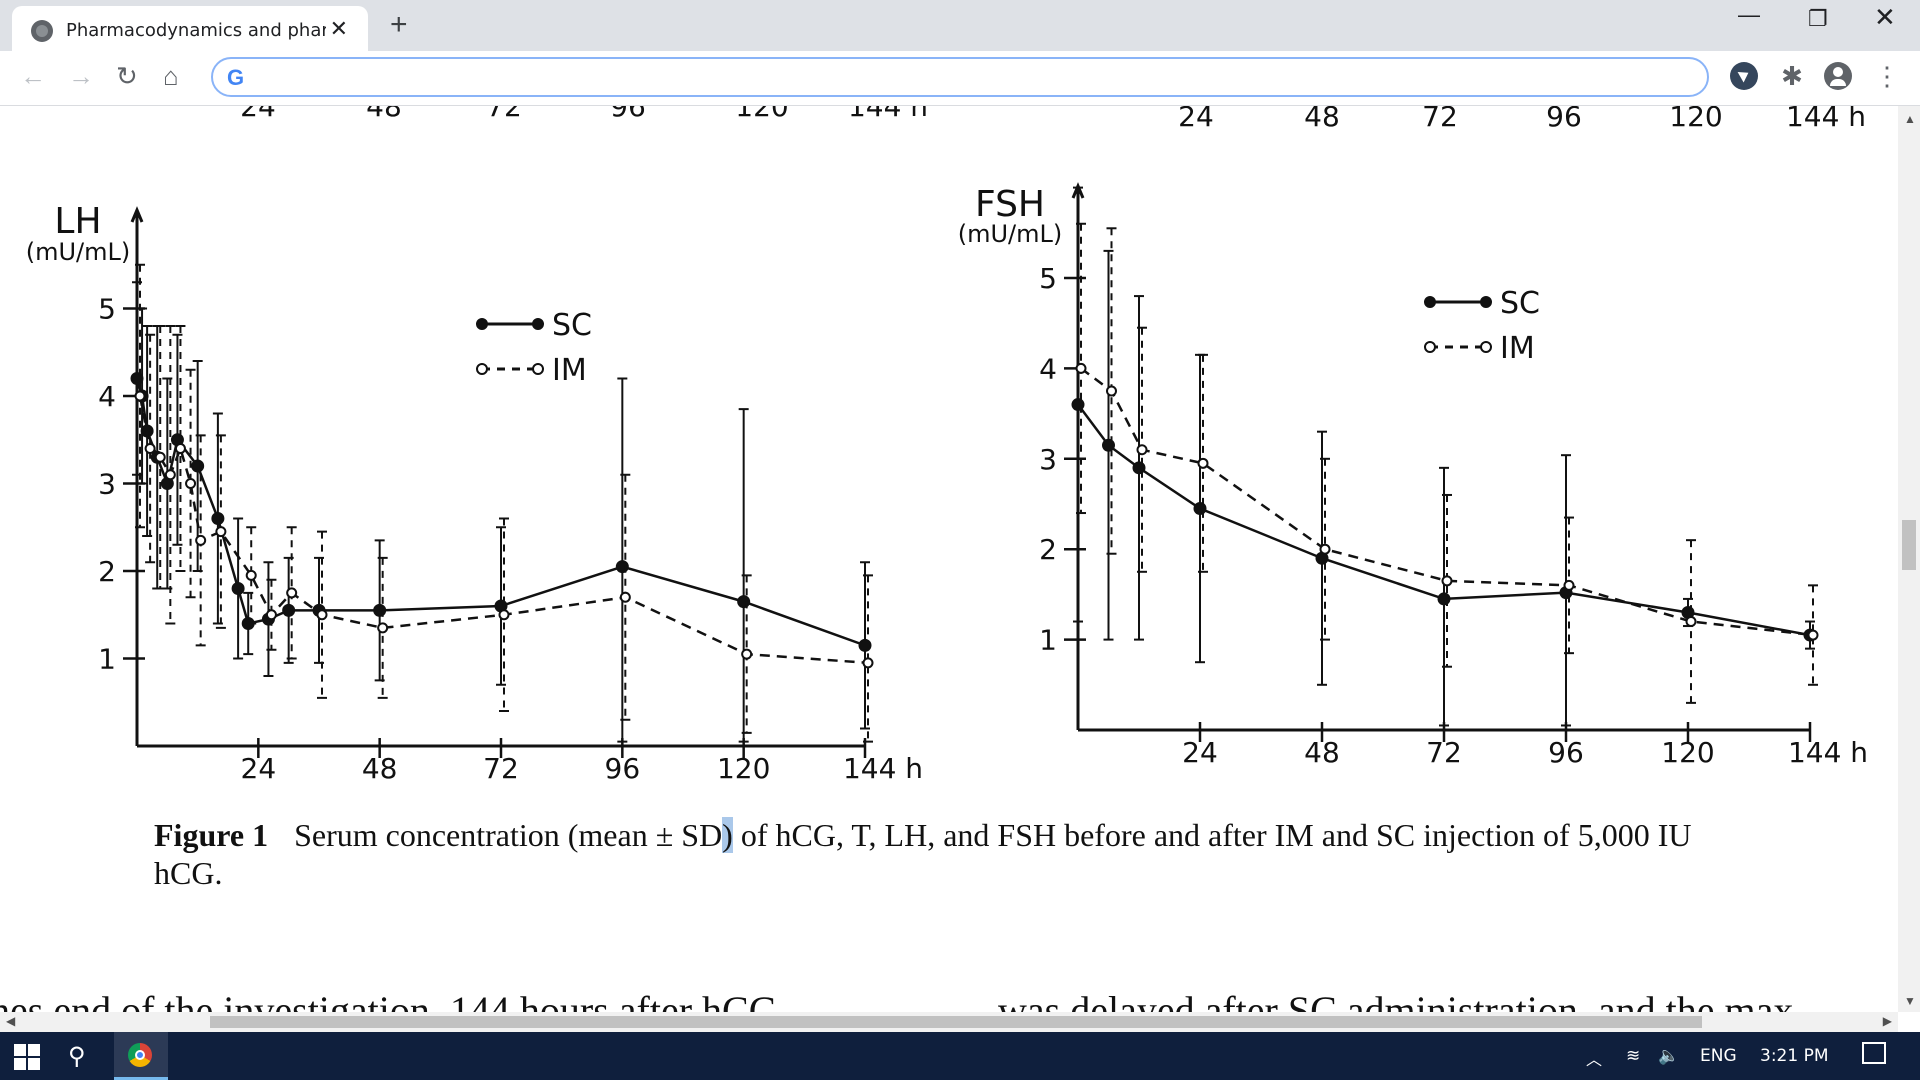 The width and height of the screenshot is (1920, 1080). I want to click on back-button: ←, so click(33, 76).